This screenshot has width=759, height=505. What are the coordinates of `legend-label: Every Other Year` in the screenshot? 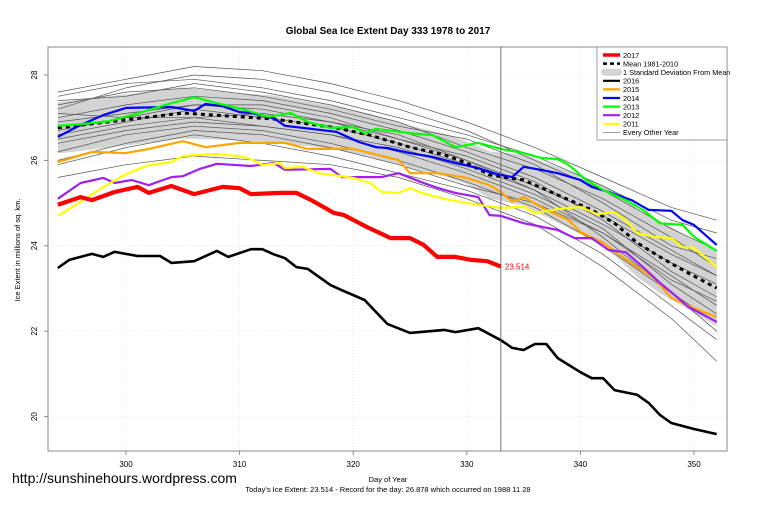 It's located at (651, 132).